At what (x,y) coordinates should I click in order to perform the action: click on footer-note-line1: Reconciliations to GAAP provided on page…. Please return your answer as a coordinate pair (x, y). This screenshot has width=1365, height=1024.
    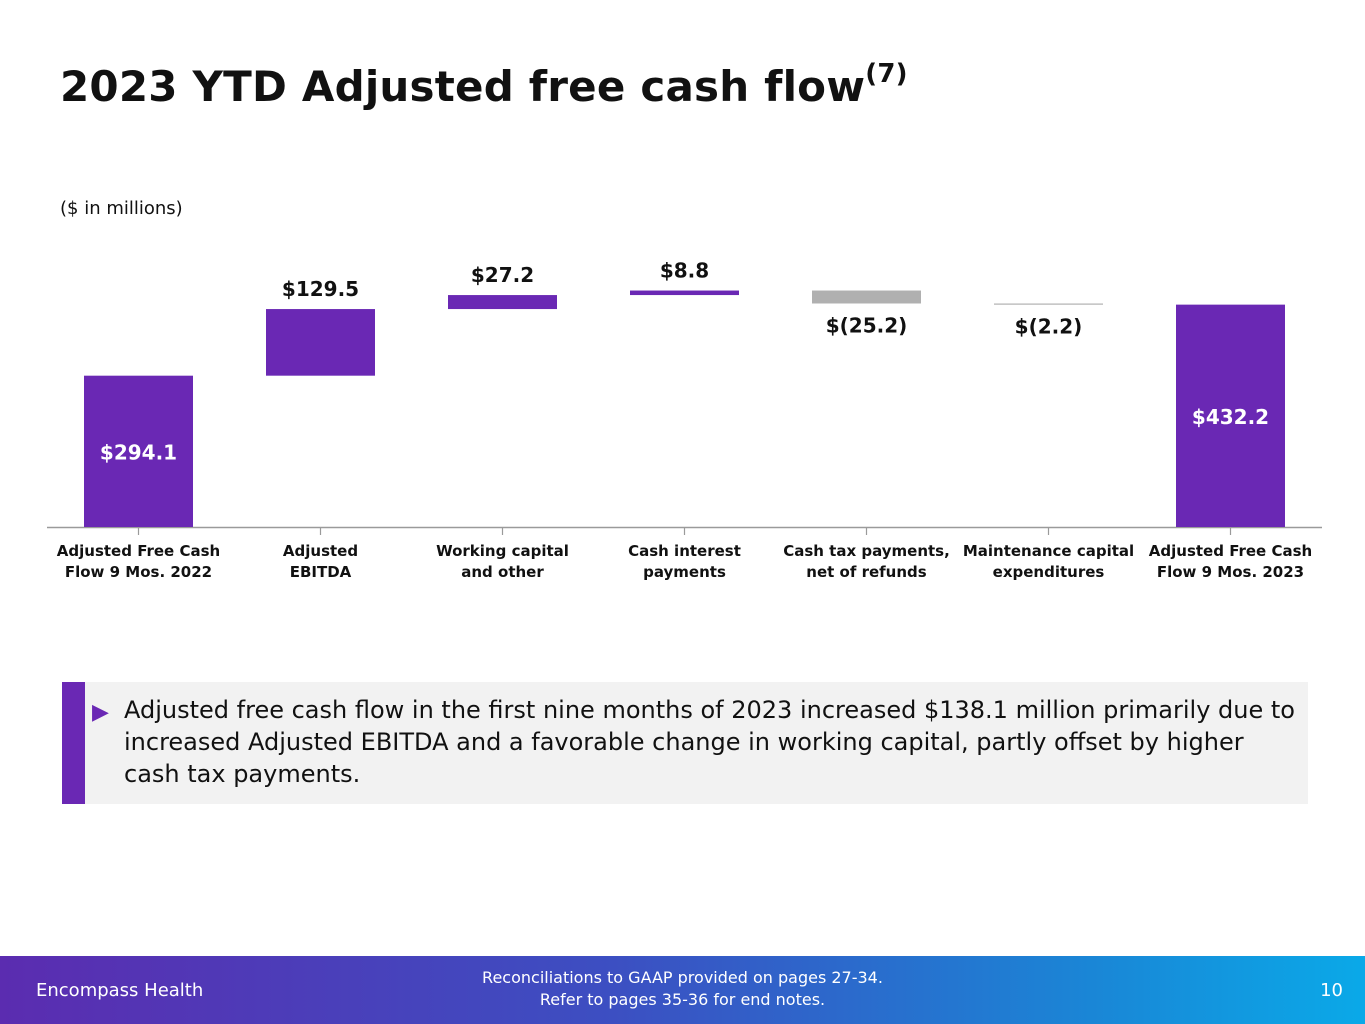
    Looking at the image, I should click on (682, 977).